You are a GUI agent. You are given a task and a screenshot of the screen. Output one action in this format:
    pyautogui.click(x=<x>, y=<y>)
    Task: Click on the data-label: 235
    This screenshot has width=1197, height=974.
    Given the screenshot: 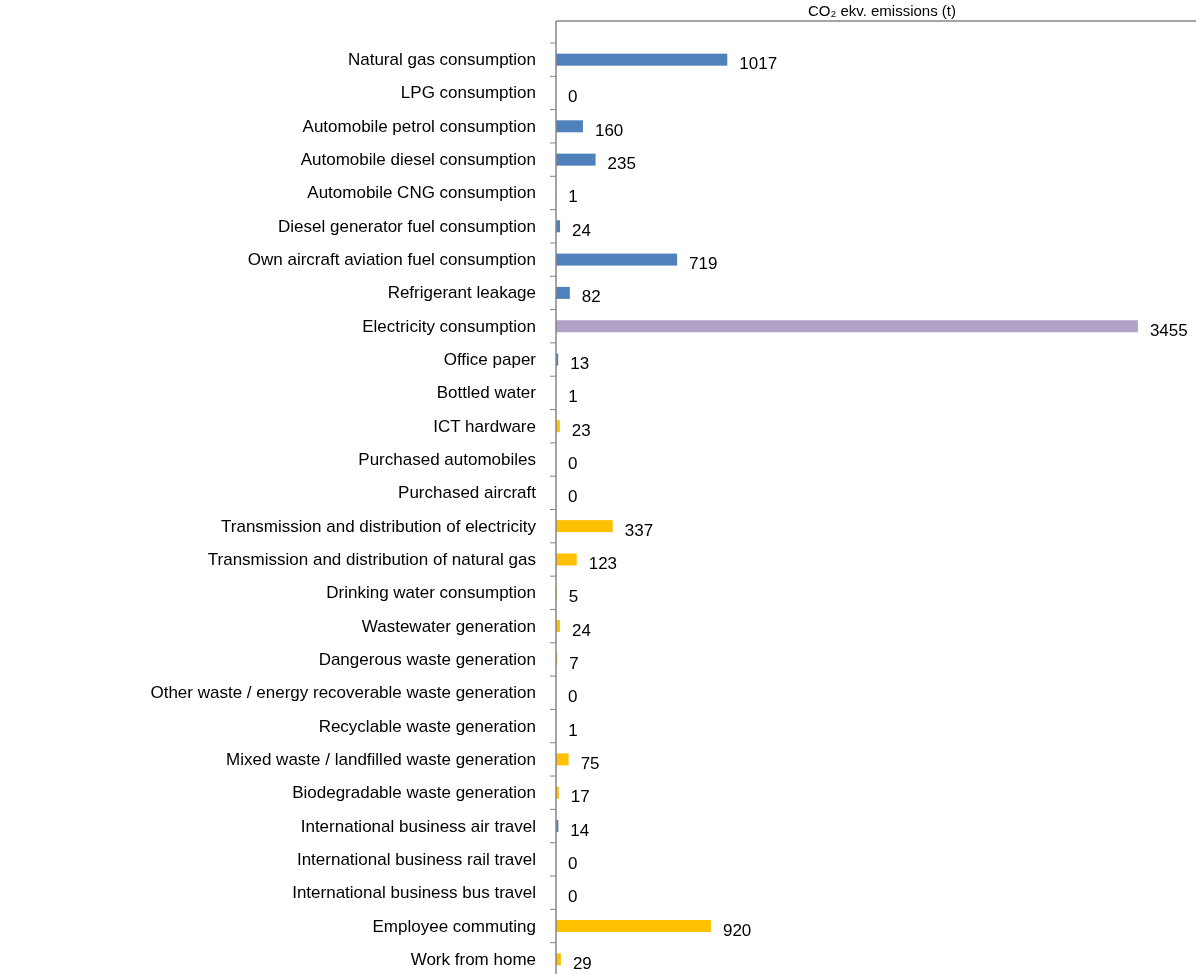 What is the action you would take?
    pyautogui.click(x=621, y=164)
    